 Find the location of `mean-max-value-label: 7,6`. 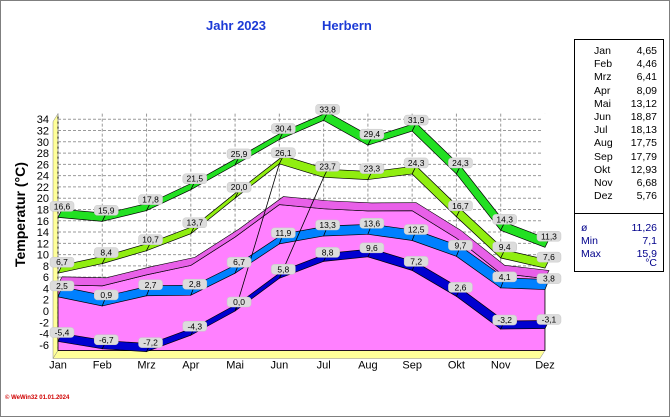

mean-max-value-label: 7,6 is located at coordinates (549, 257).